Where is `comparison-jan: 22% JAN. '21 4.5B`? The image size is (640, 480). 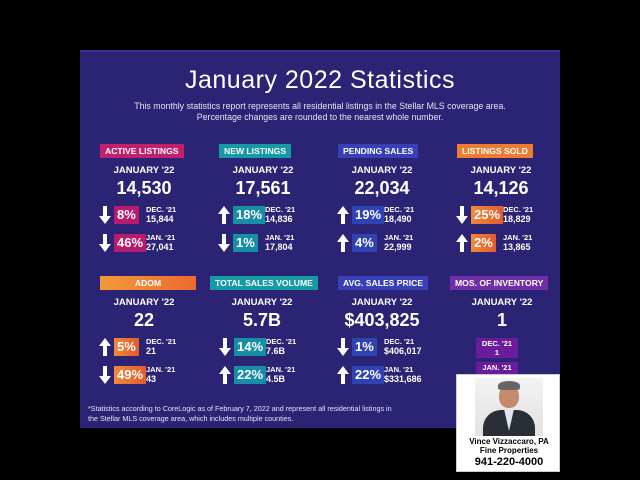 comparison-jan: 22% JAN. '21 4.5B is located at coordinates (269, 375).